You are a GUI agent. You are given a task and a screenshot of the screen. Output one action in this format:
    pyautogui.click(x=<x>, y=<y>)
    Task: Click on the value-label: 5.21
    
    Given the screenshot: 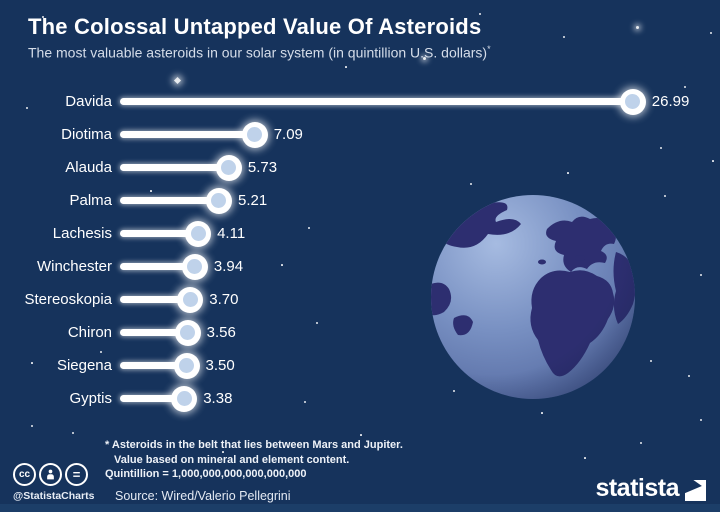 What is the action you would take?
    pyautogui.click(x=252, y=200)
    